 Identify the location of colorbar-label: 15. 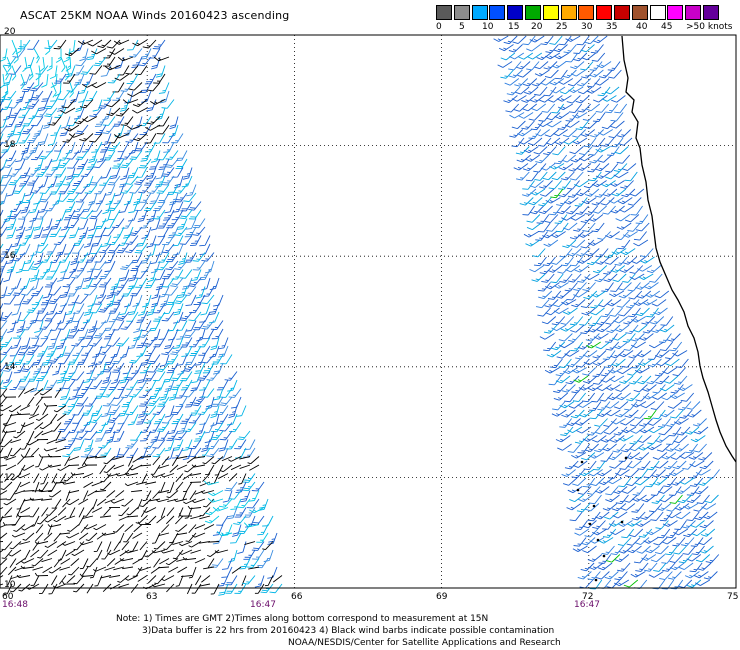
(514, 27).